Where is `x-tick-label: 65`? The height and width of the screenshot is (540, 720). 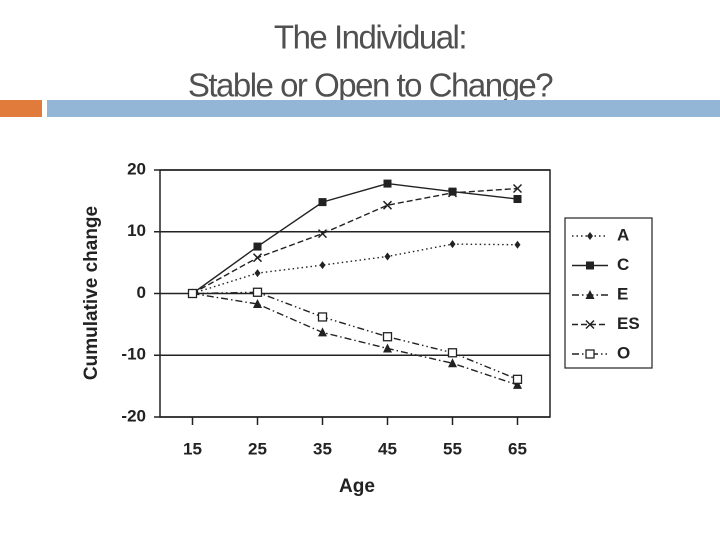 x-tick-label: 65 is located at coordinates (517, 448).